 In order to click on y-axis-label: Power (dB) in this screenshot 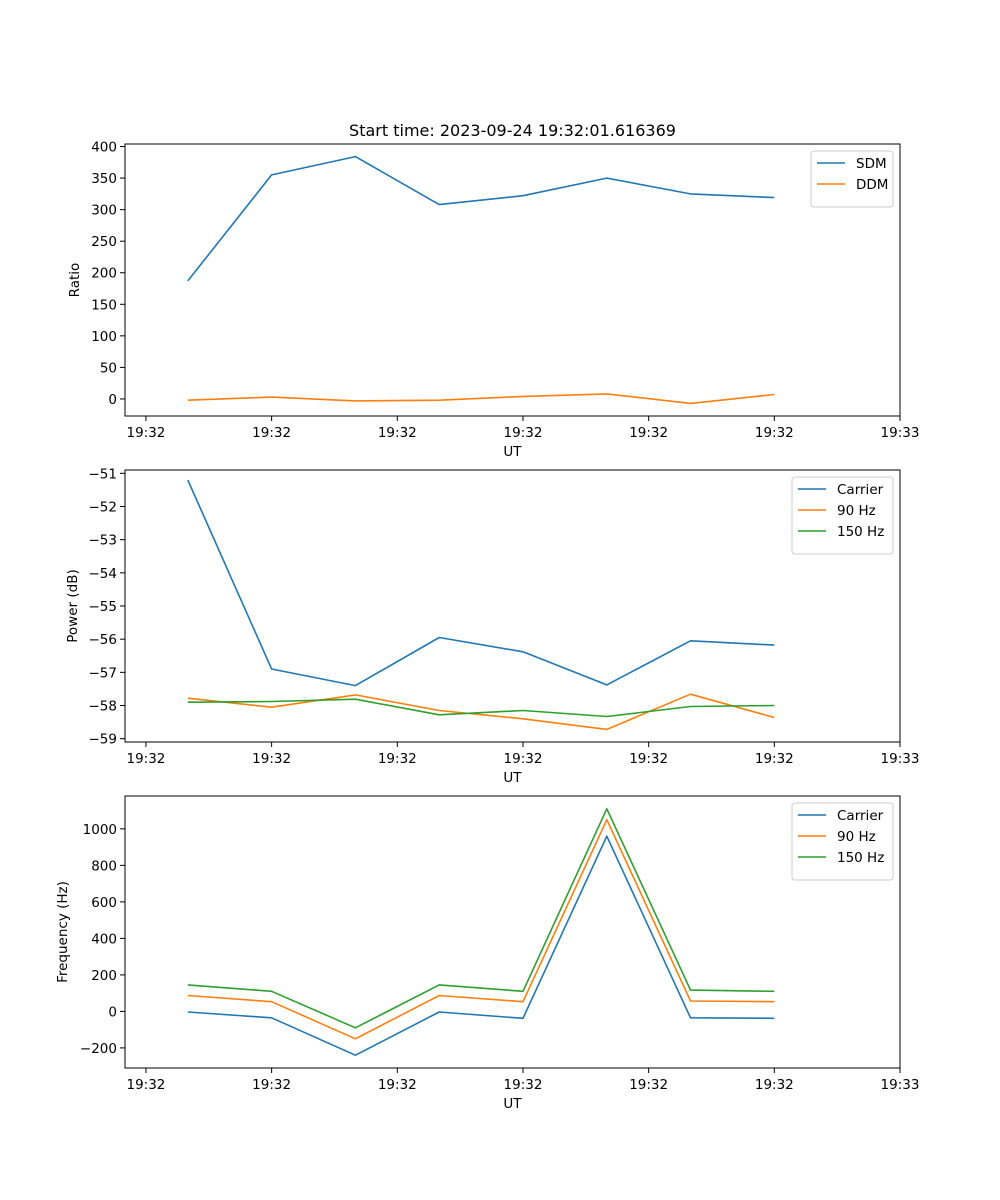, I will do `click(73, 605)`.